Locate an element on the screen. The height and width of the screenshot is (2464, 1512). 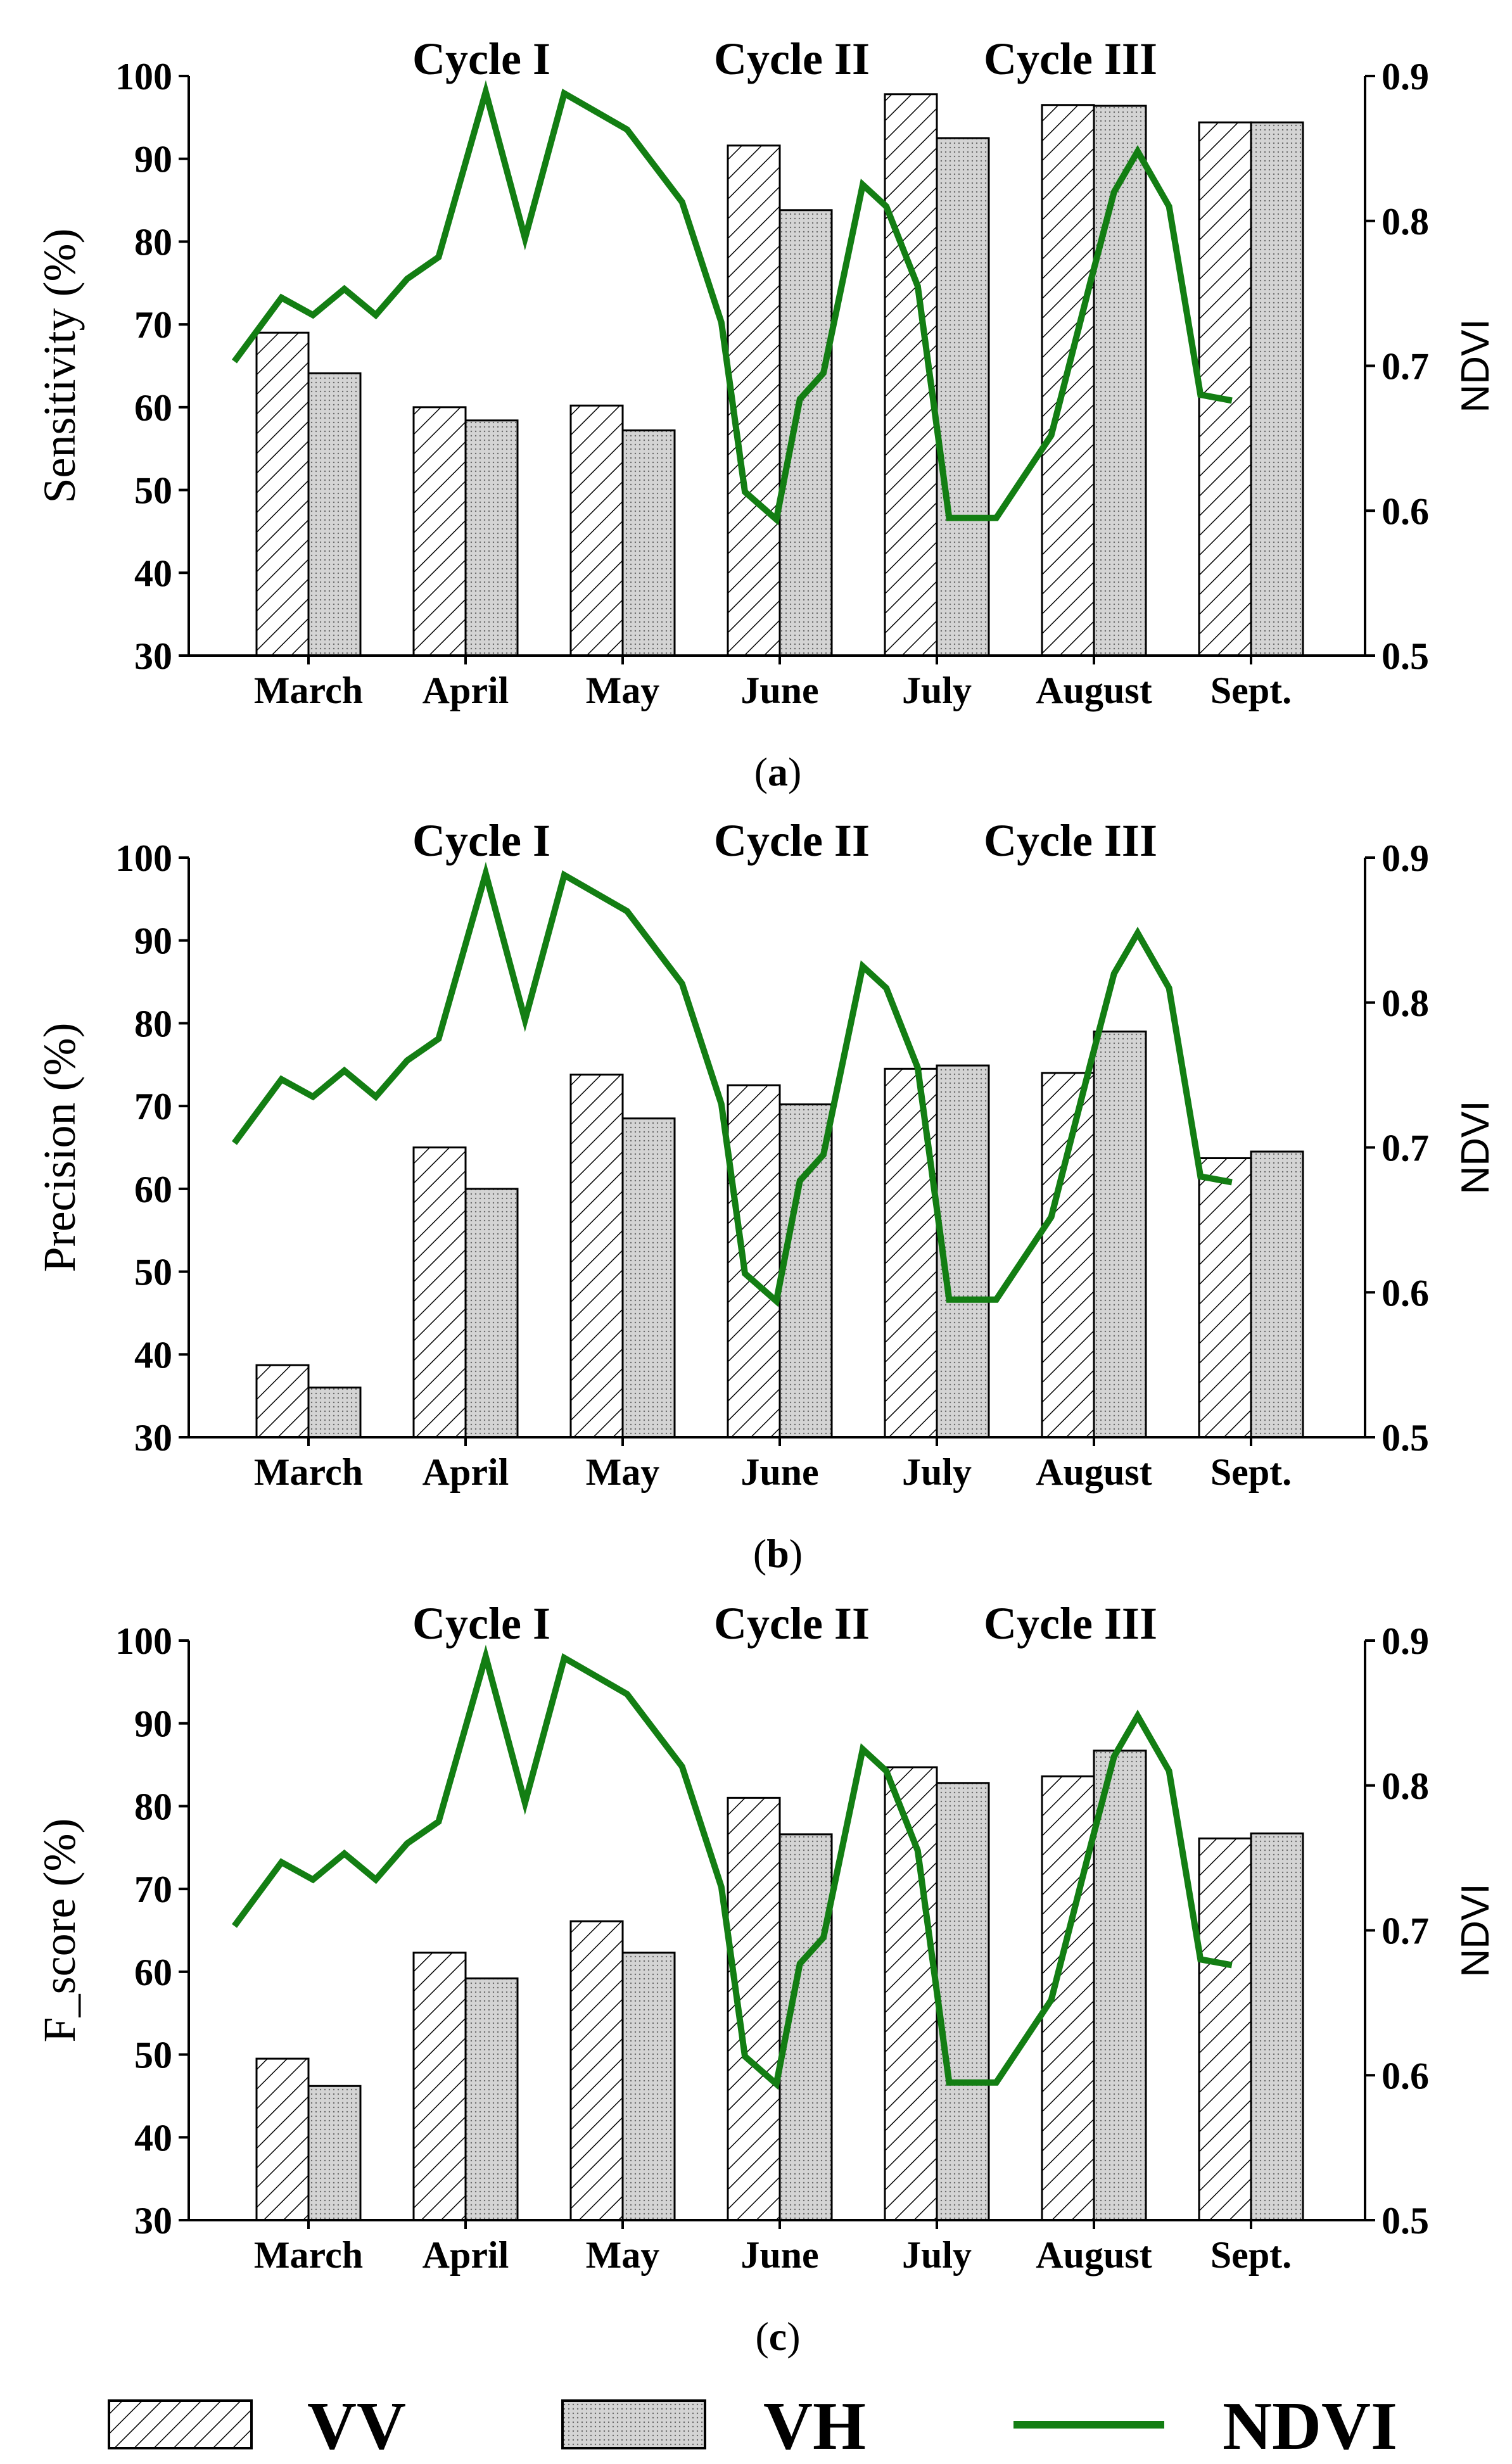
x-tick-label: June is located at coordinates (779, 690).